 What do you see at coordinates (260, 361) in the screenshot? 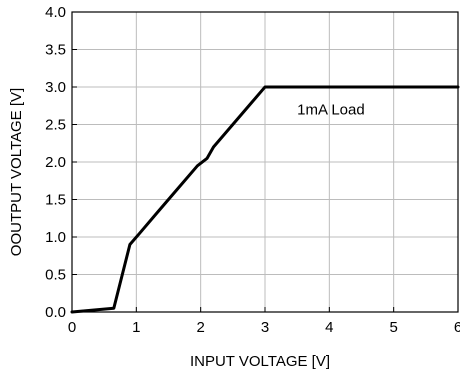
I see `x-axis-title: INPUT VOLTAGE [V]` at bounding box center [260, 361].